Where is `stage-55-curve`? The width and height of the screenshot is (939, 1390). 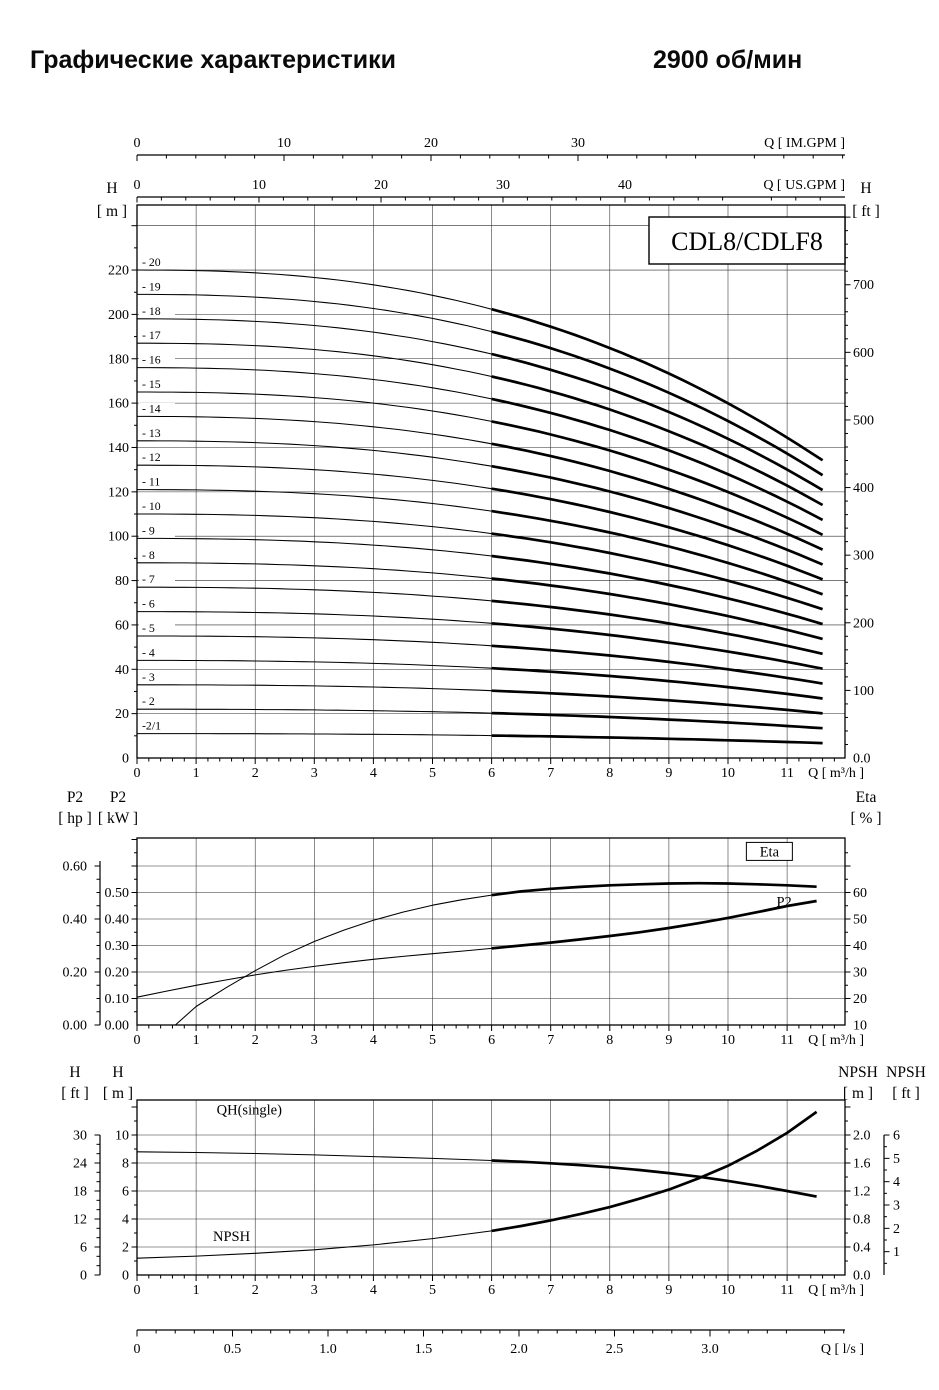 stage-55-curve is located at coordinates (314, 641).